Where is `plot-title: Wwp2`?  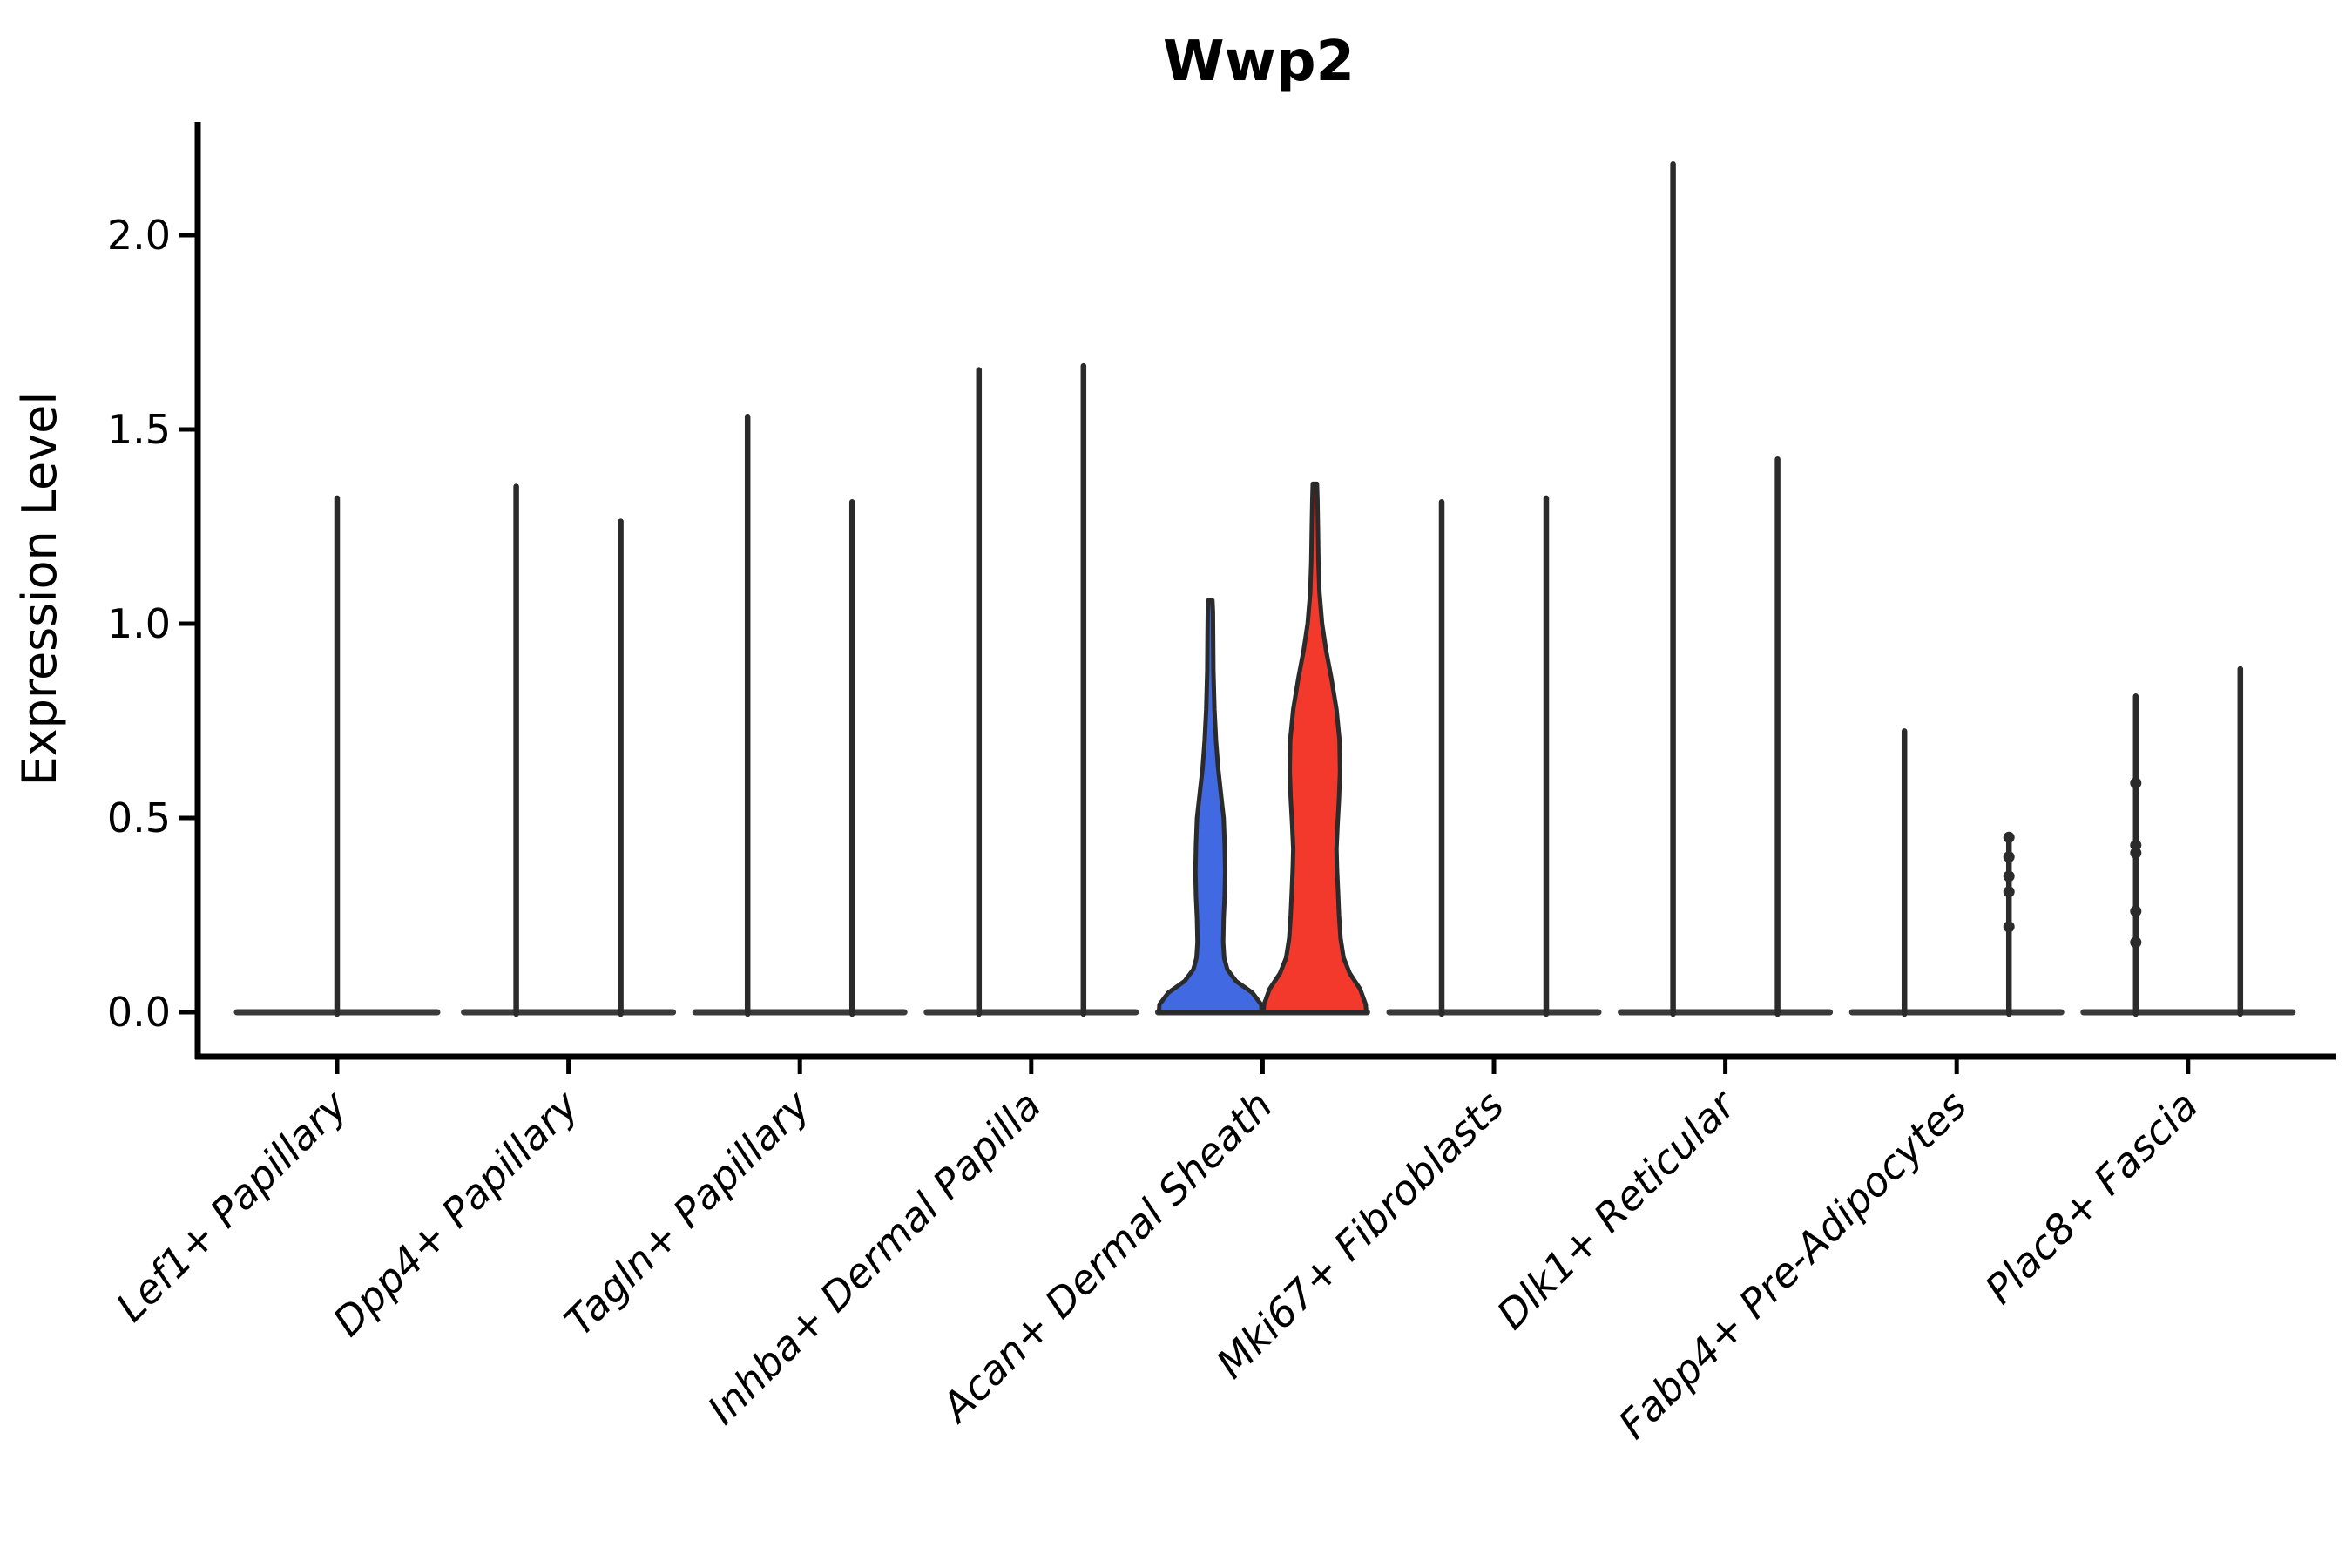 plot-title: Wwp2 is located at coordinates (1259, 62).